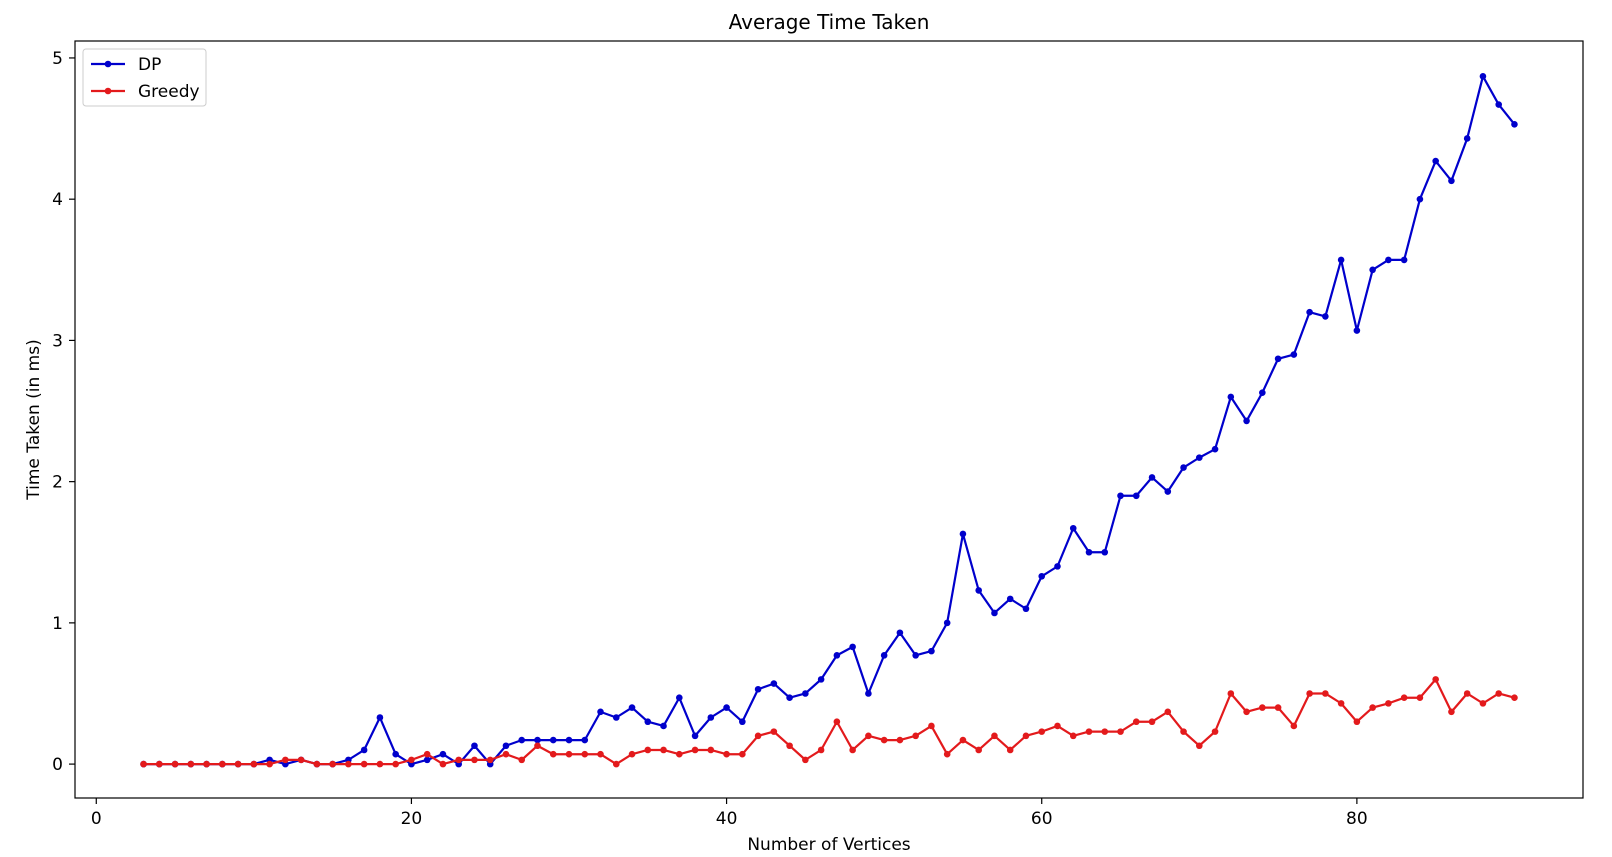  I want to click on legend-marker-greedy, so click(108, 91).